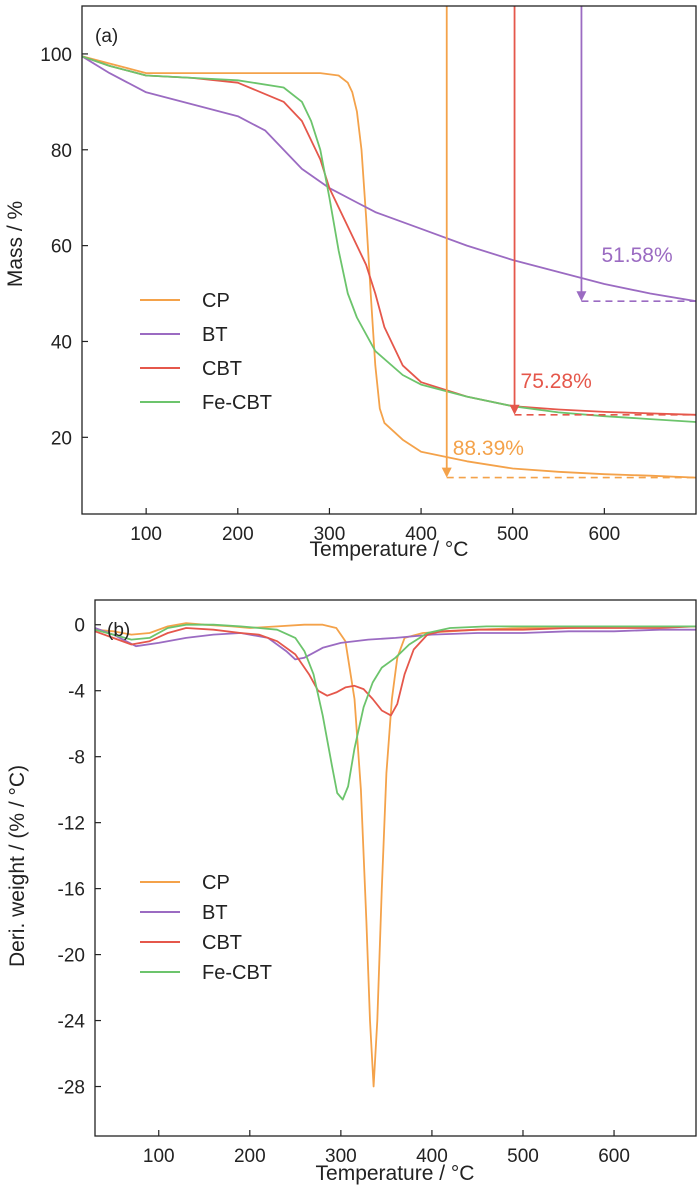  I want to click on y-tick-label: 40, so click(61, 342).